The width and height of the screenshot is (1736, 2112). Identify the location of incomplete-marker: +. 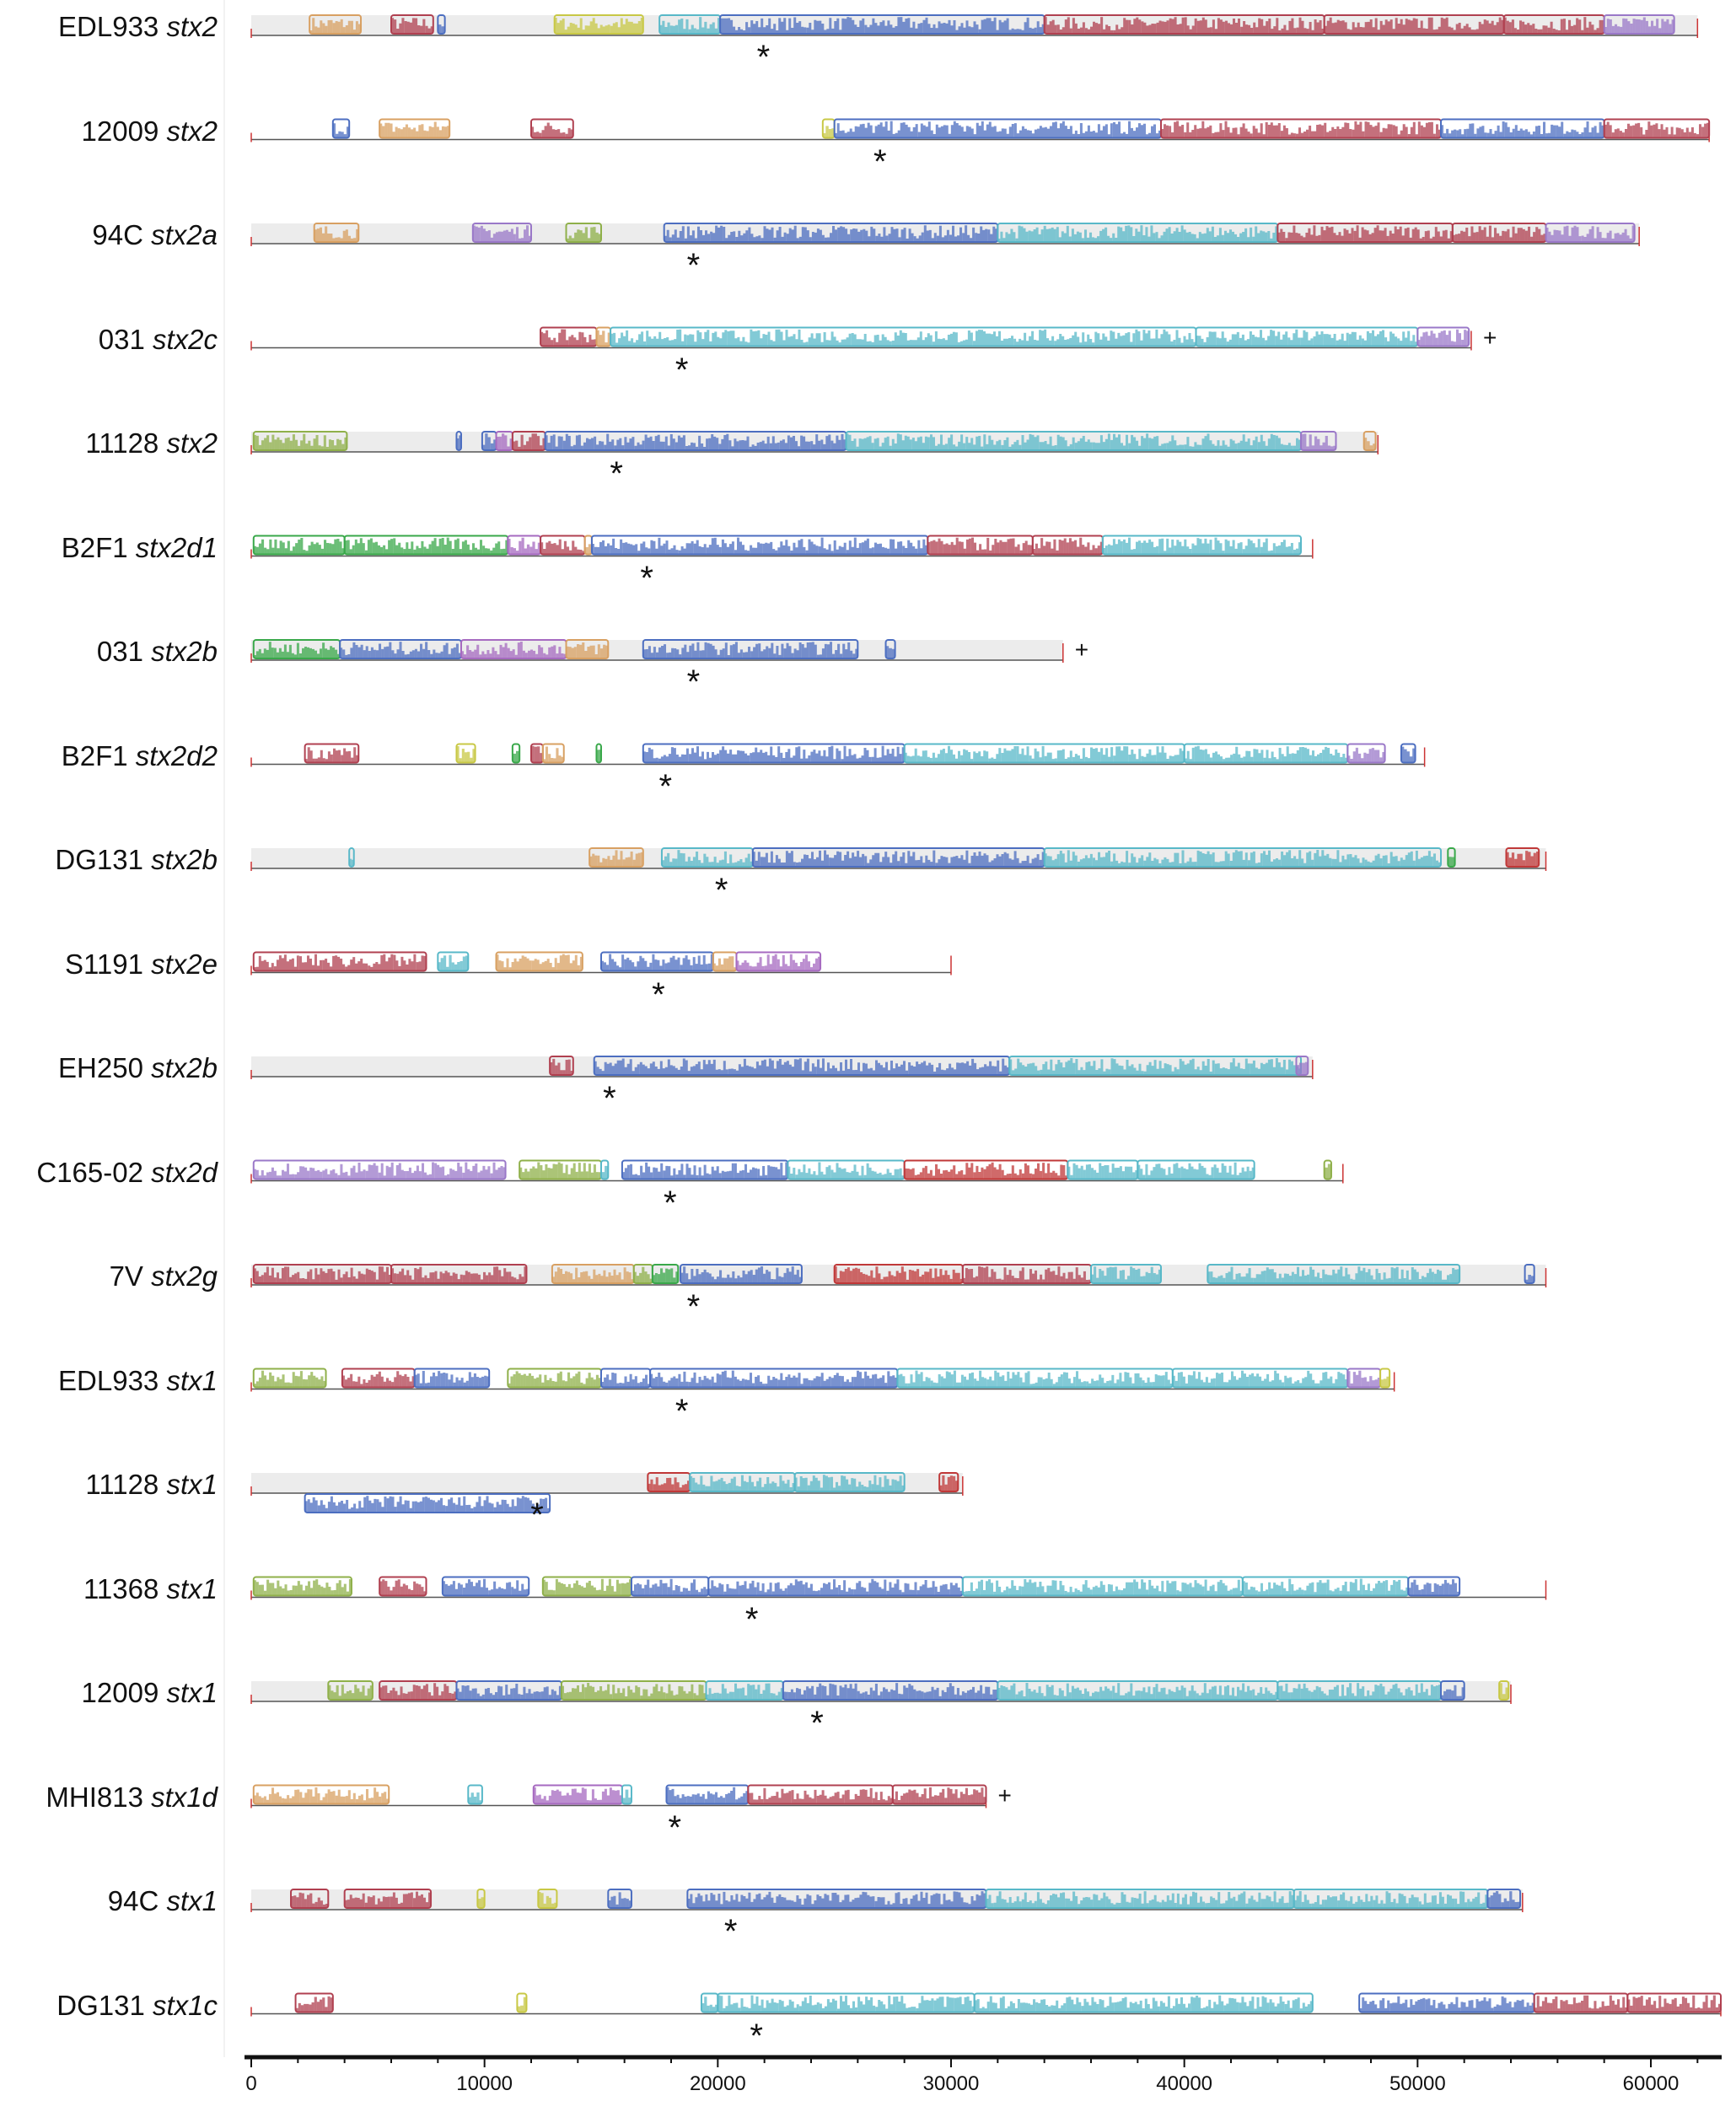
(1489, 337).